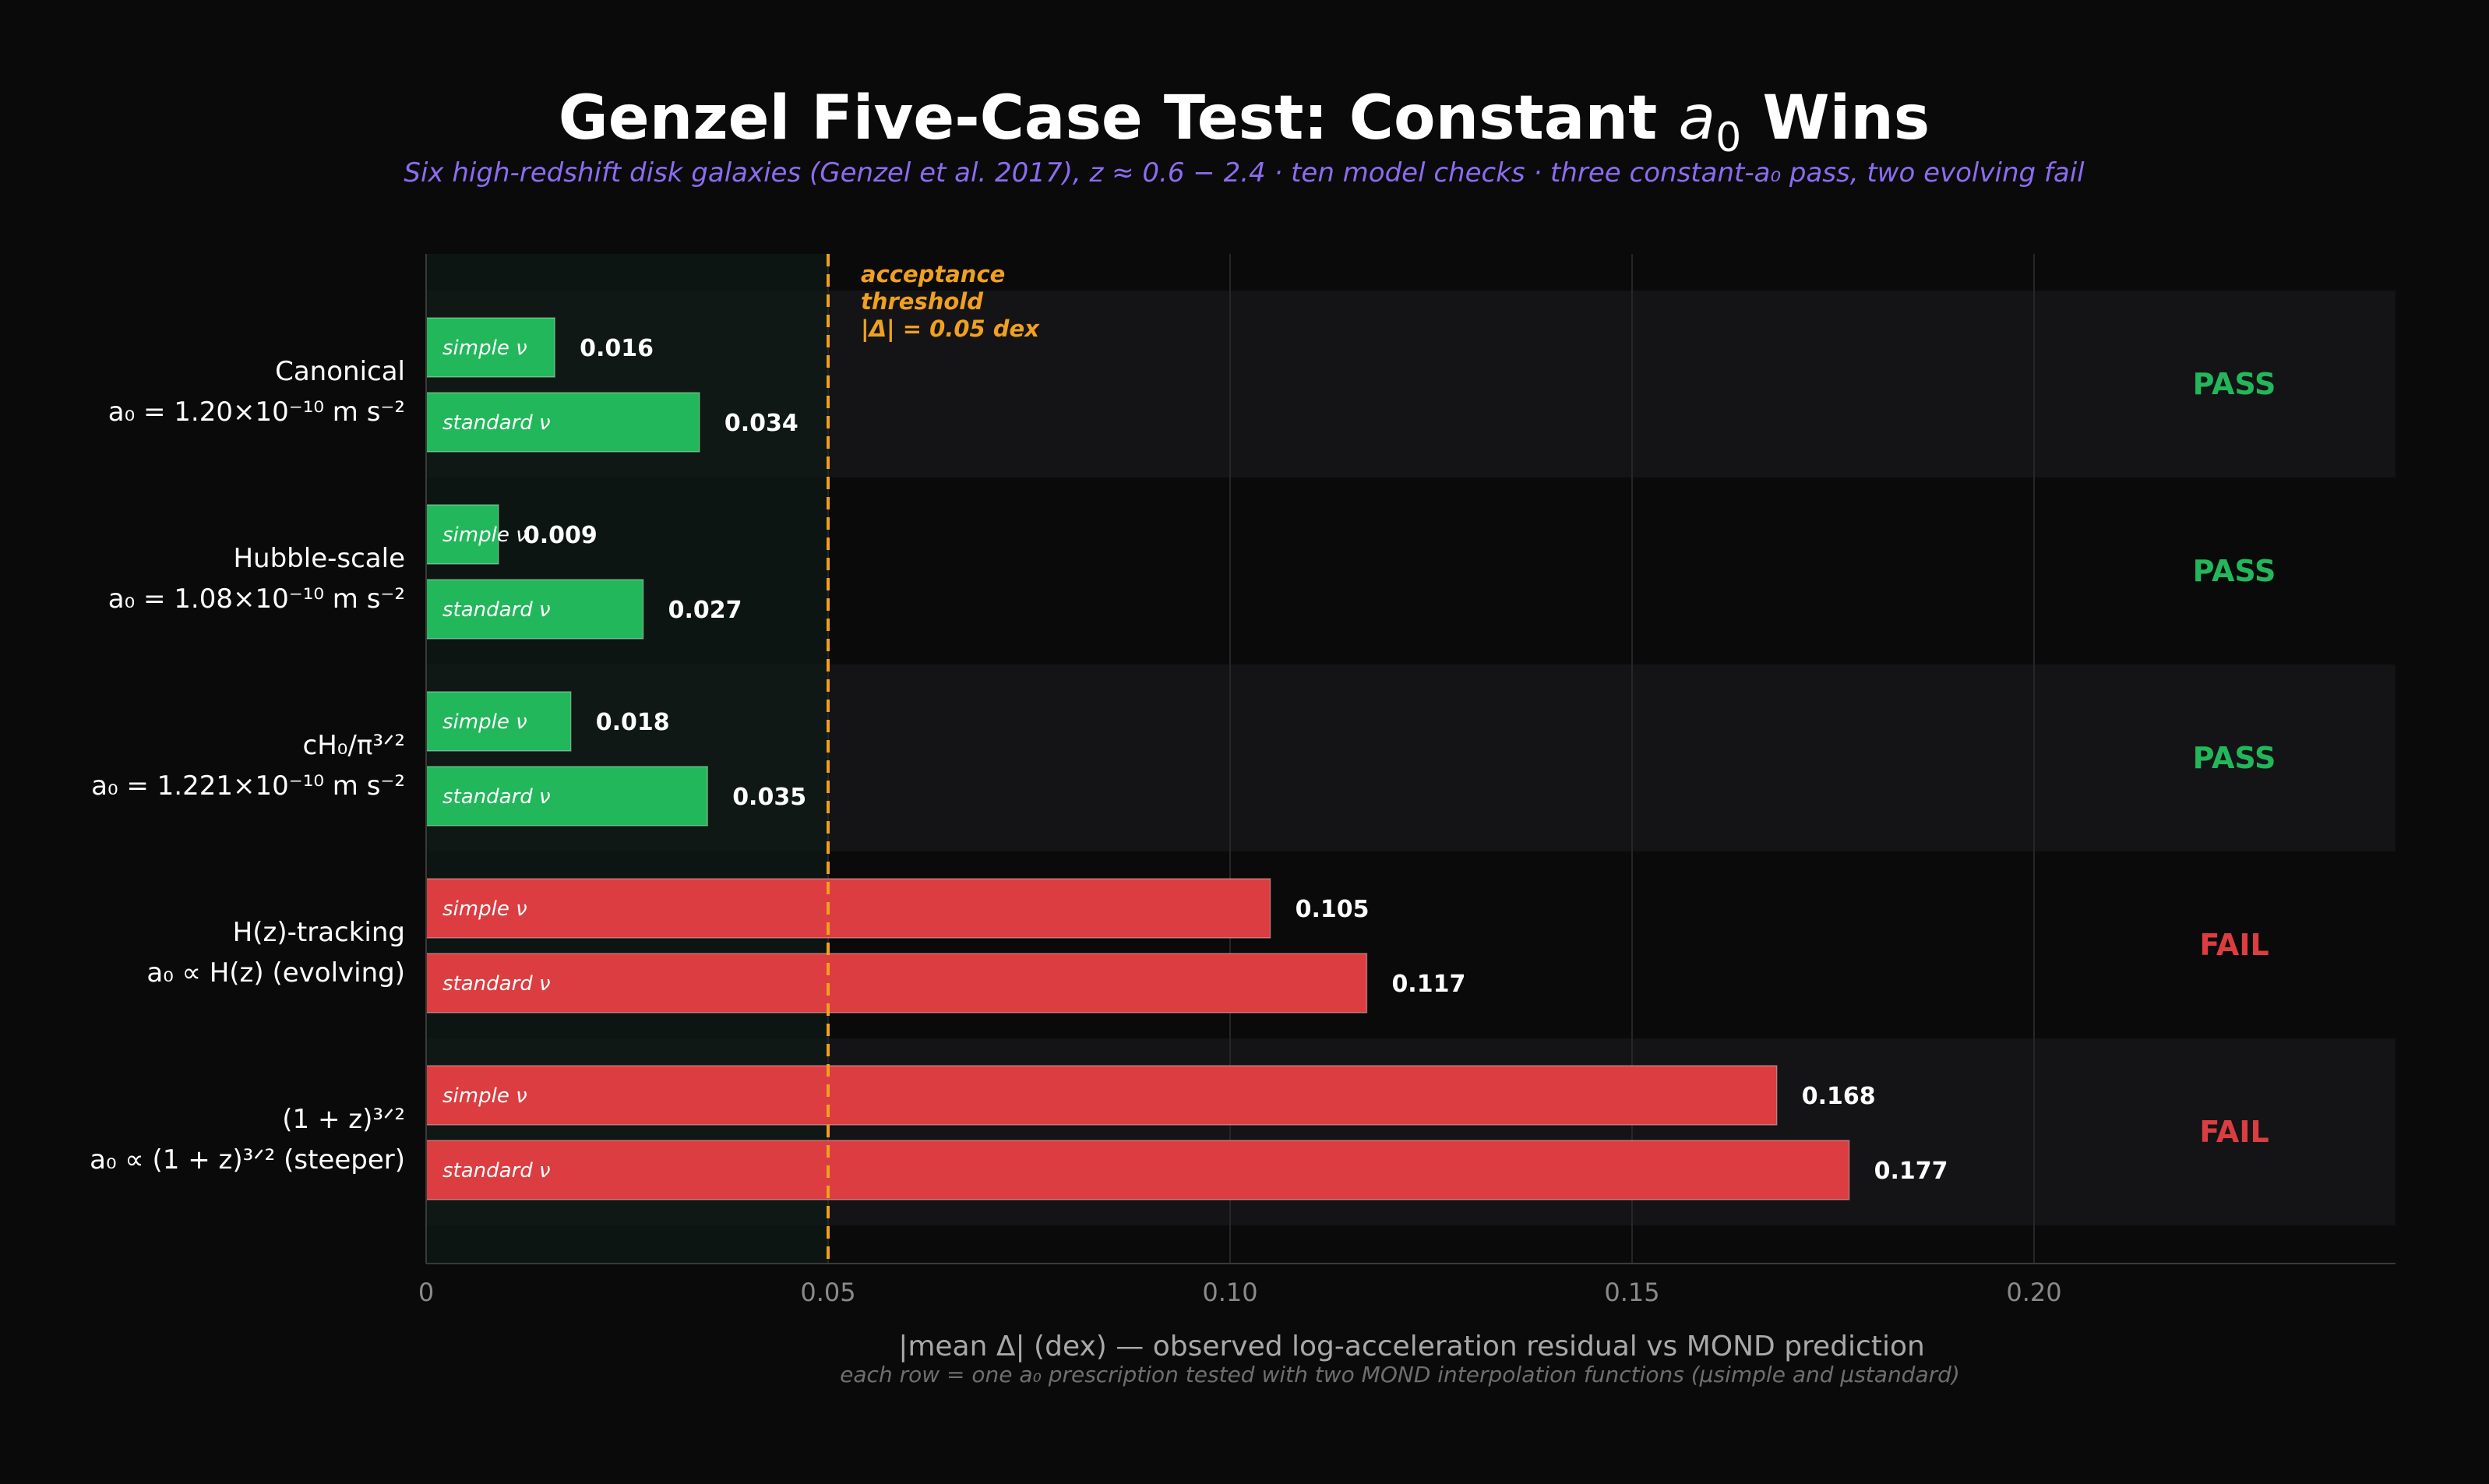 This screenshot has width=2489, height=1484. I want to click on threshold-label: |Δ| = 0.05 dex, so click(950, 328).